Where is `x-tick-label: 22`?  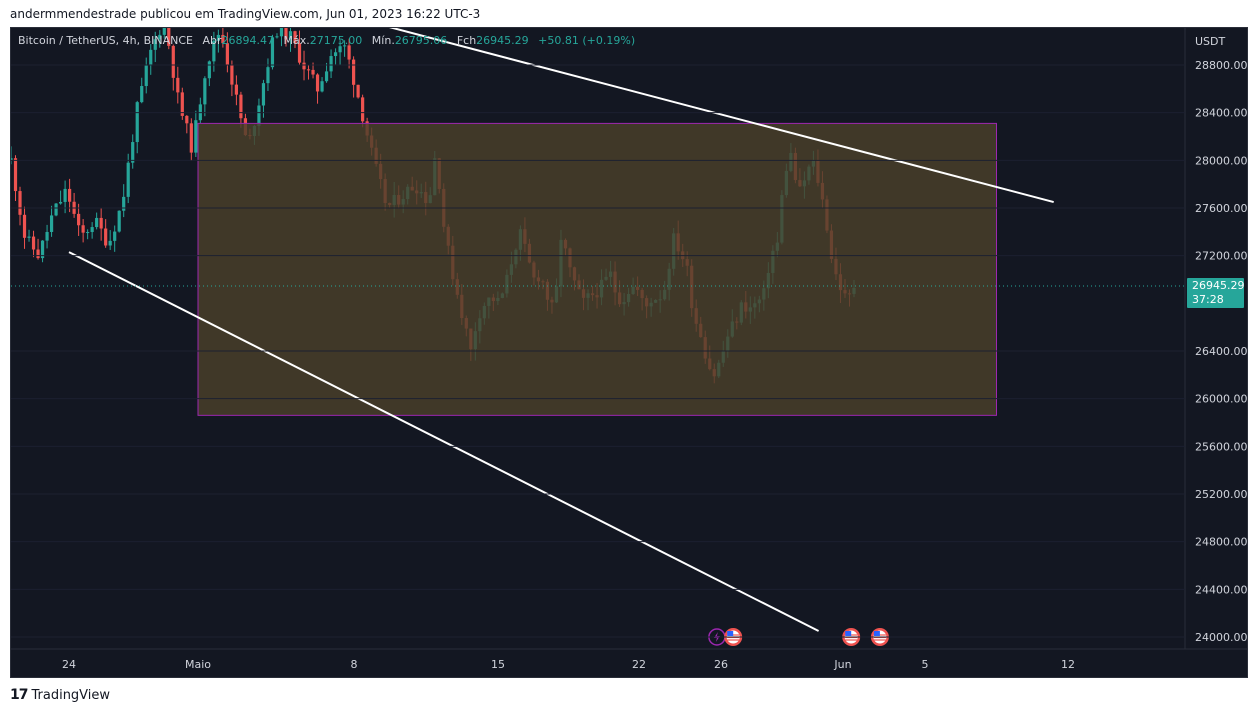 x-tick-label: 22 is located at coordinates (639, 664).